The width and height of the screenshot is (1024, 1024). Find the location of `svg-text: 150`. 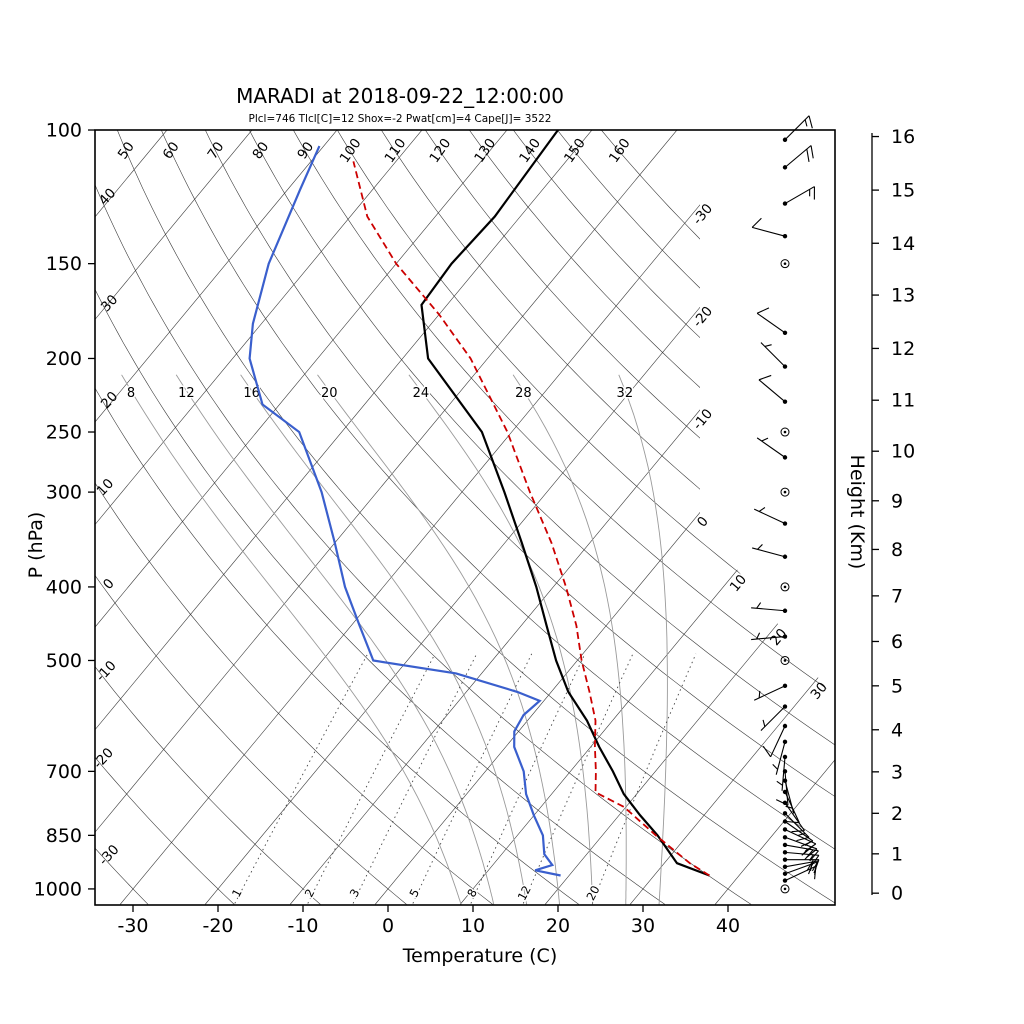

svg-text: 150 is located at coordinates (64, 264).